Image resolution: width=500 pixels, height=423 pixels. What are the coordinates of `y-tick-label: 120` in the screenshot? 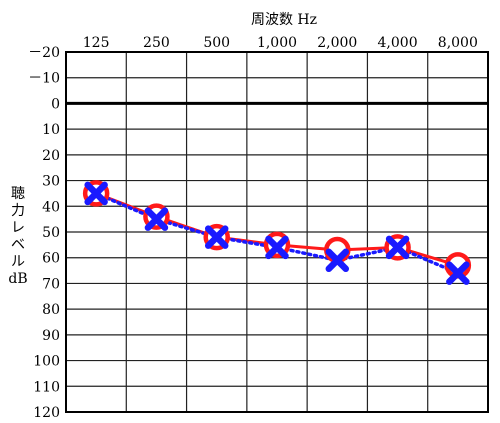 It's located at (46, 413).